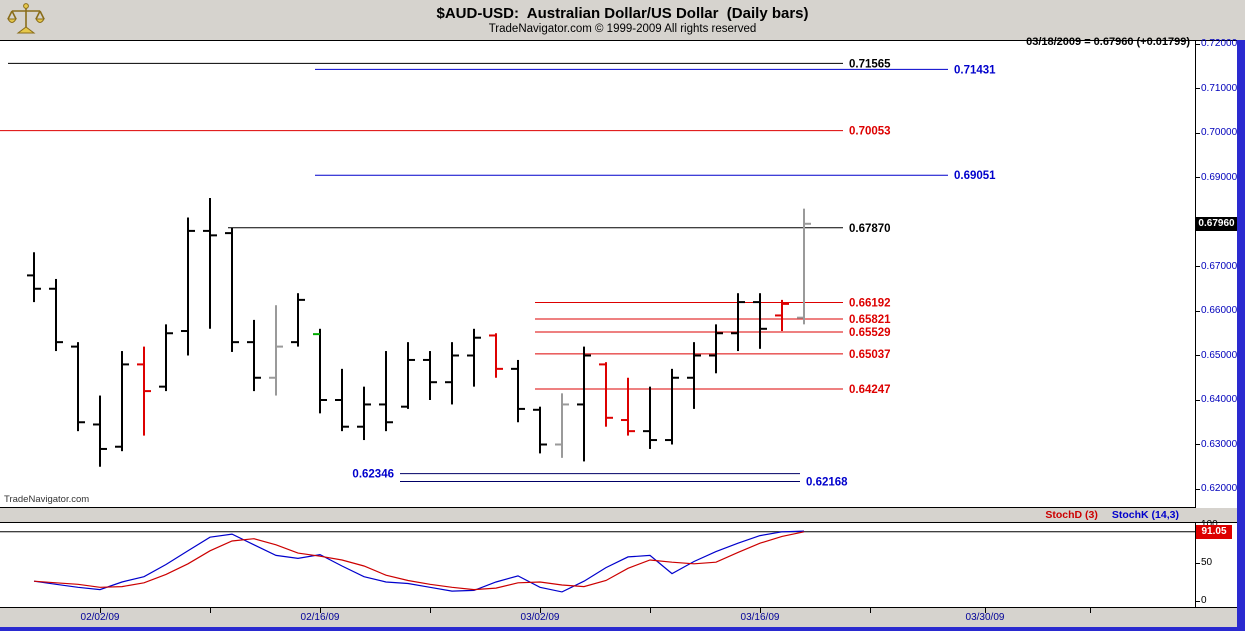  I want to click on stochastic-plot, so click(597, 565).